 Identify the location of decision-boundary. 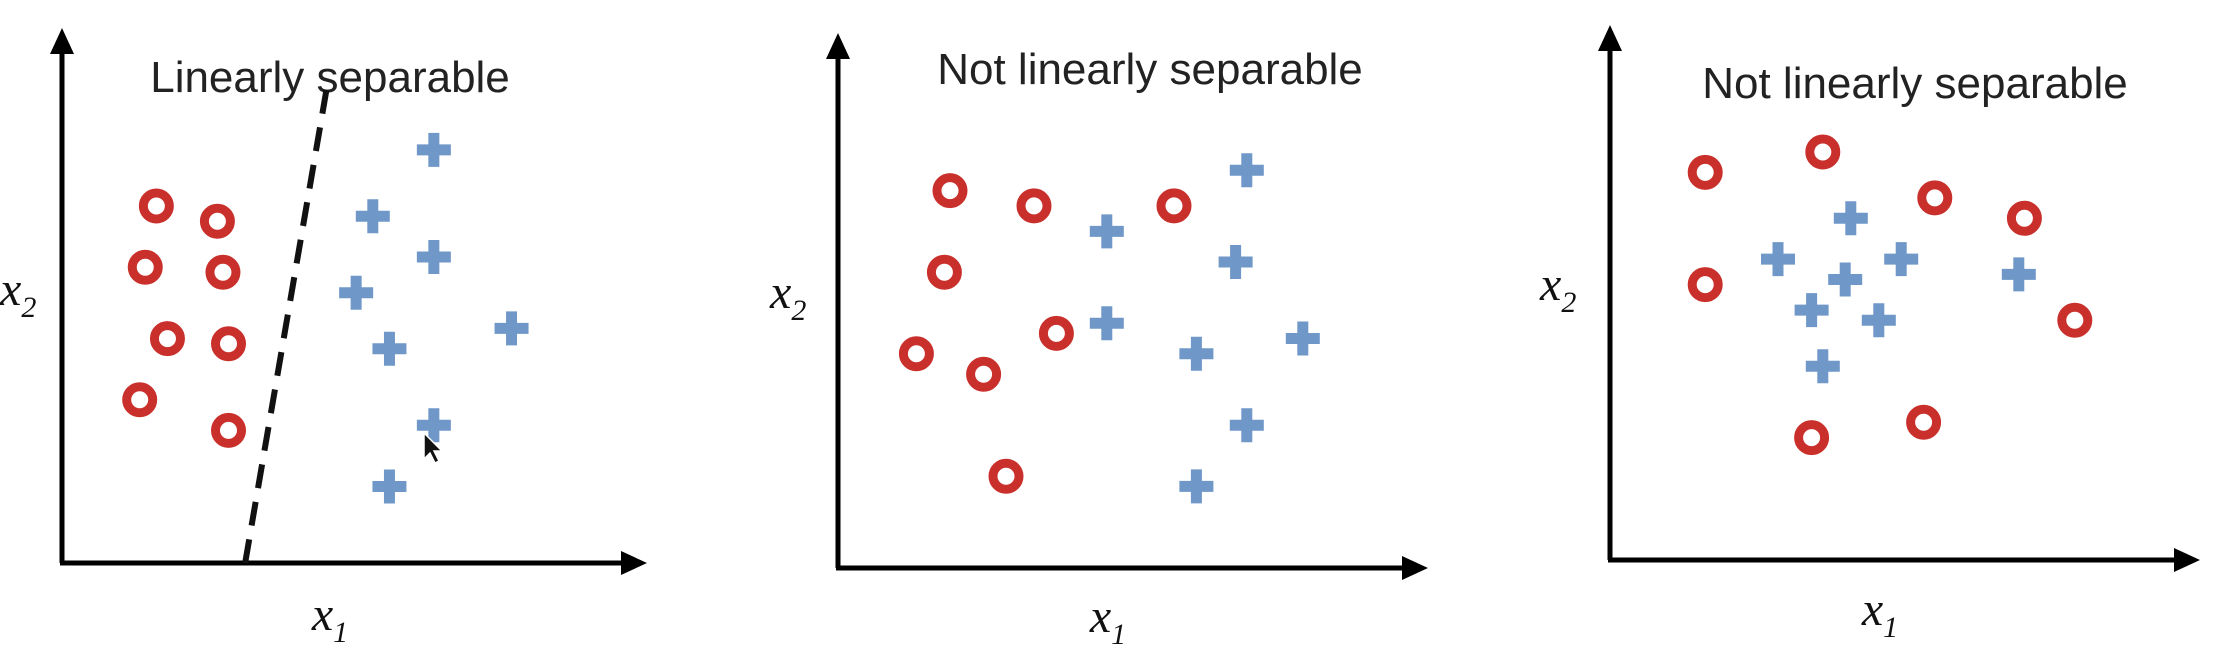
(287, 320).